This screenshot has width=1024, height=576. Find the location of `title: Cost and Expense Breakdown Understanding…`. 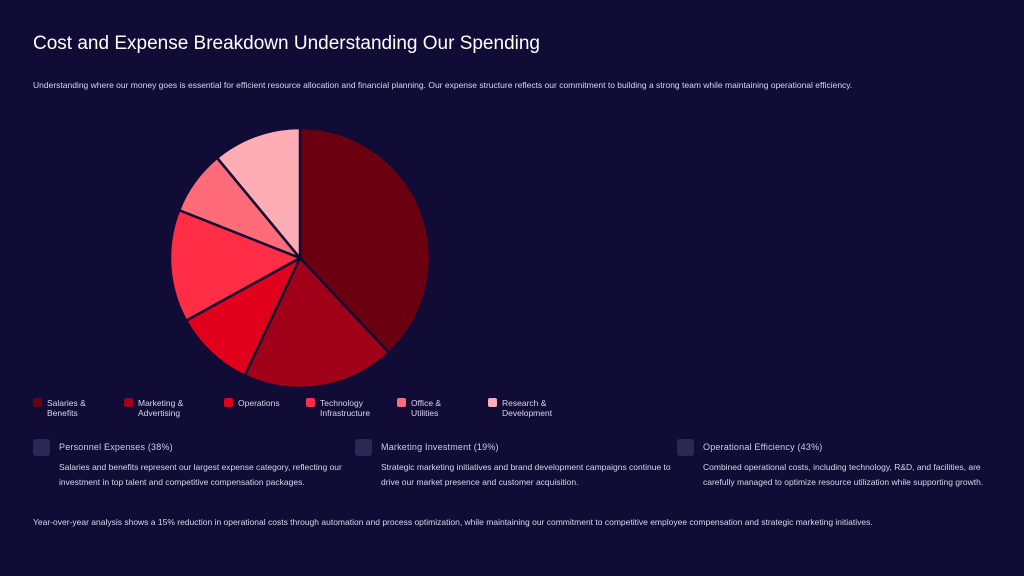

title: Cost and Expense Breakdown Understanding… is located at coordinates (286, 43).